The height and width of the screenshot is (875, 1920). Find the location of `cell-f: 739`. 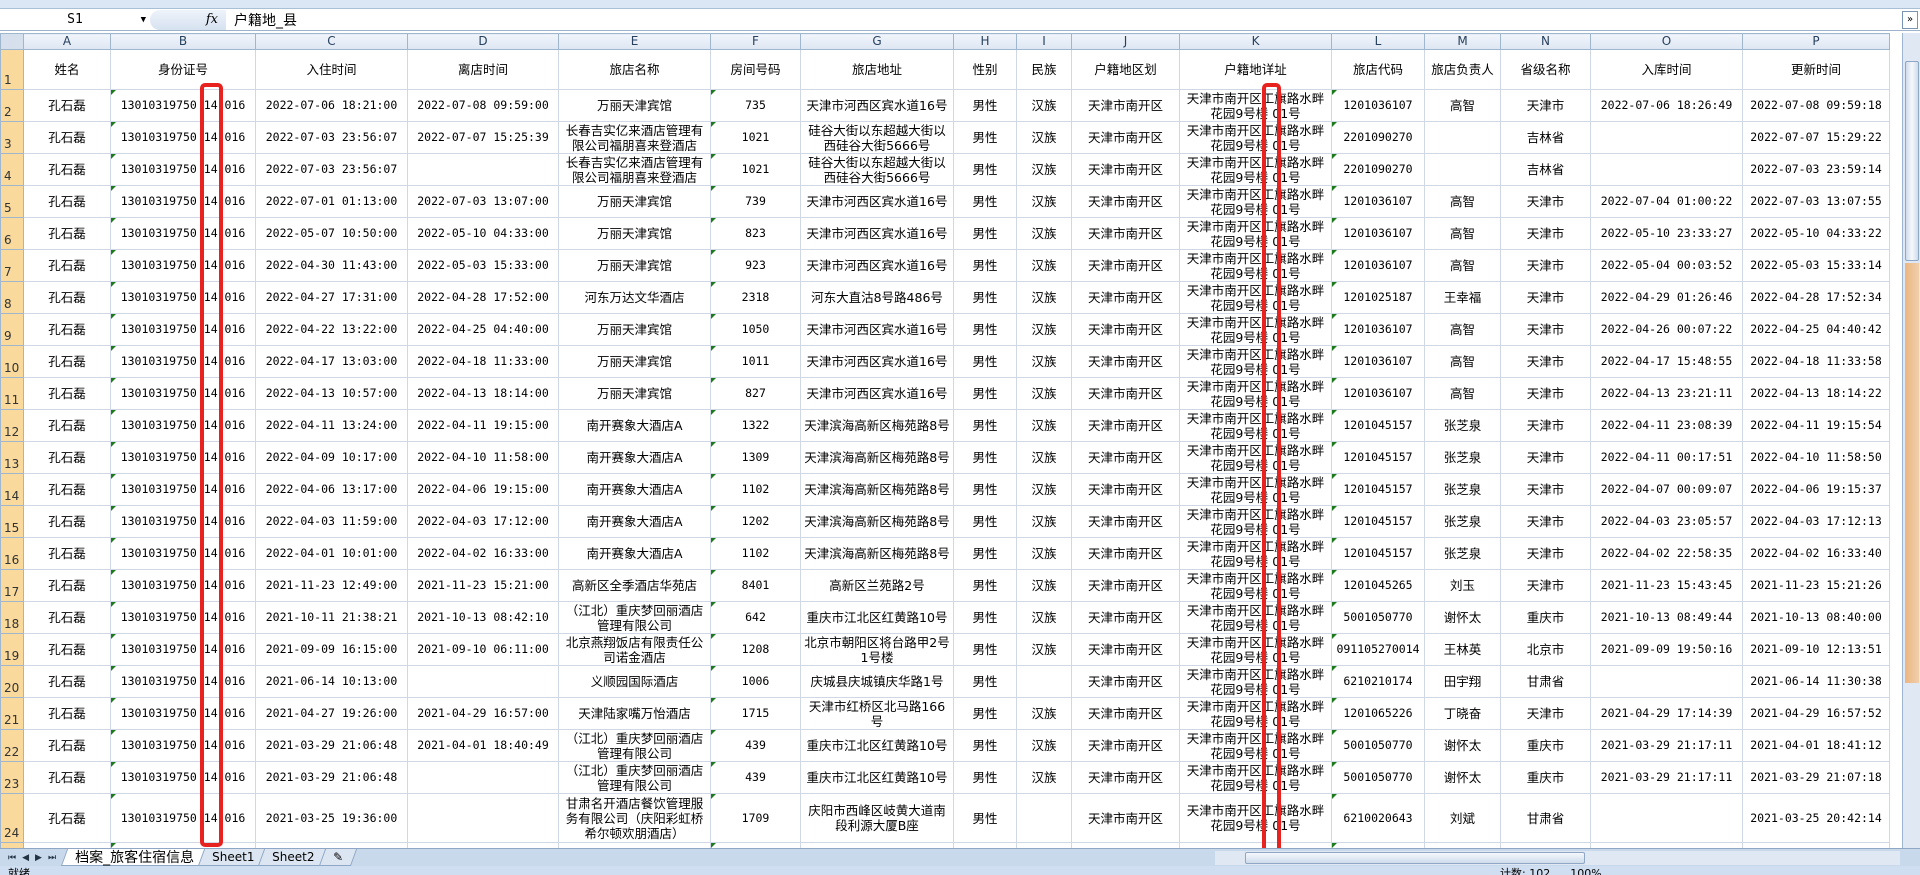

cell-f: 739 is located at coordinates (755, 201).